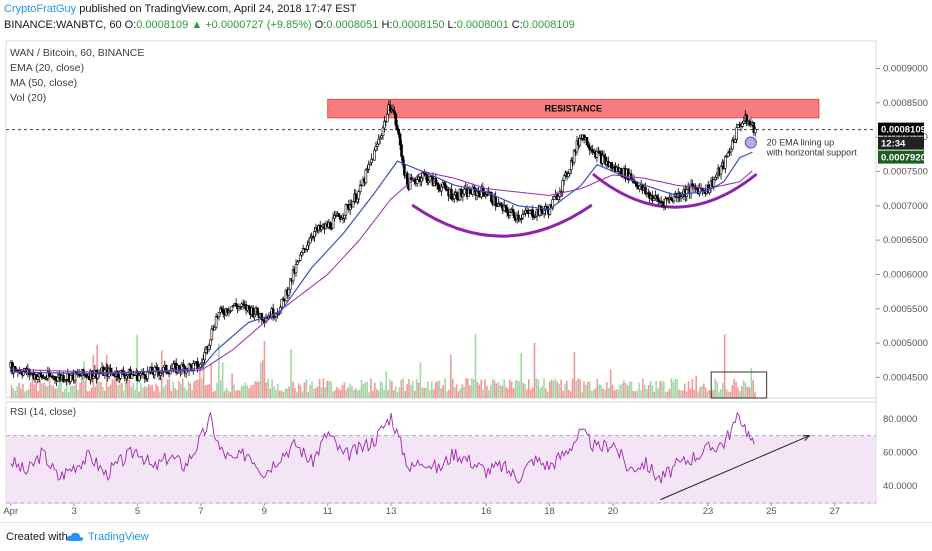 The image size is (932, 551). Describe the element at coordinates (75, 536) in the screenshot. I see `cloud-icon` at that location.